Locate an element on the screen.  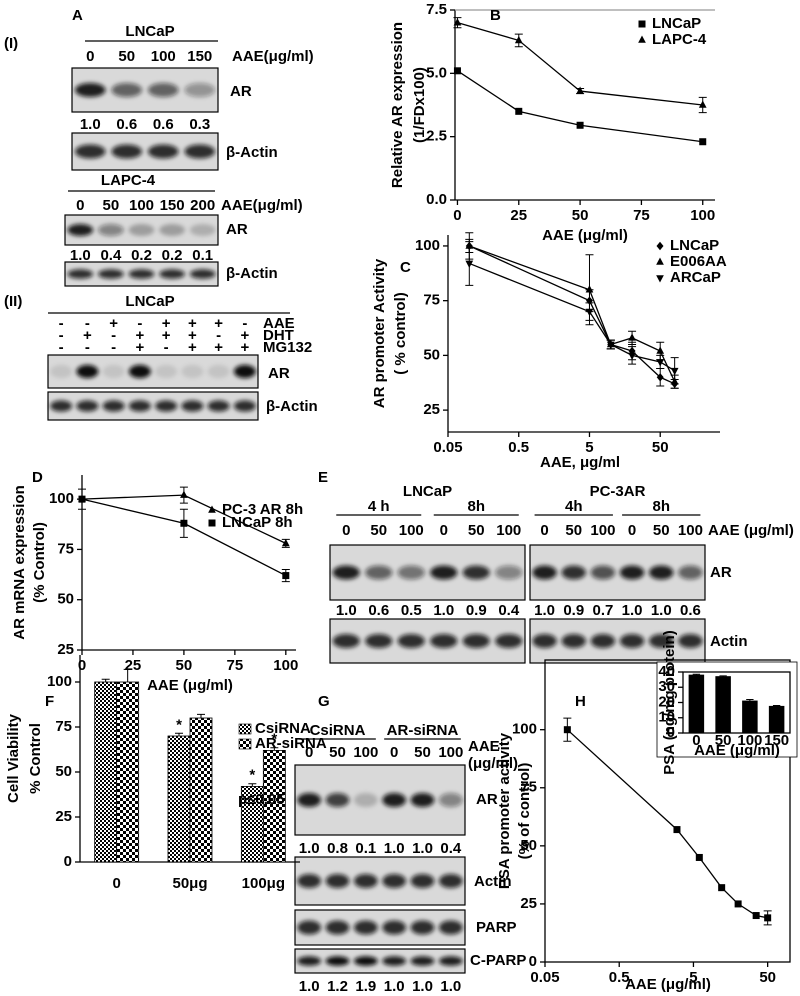
y-tick-label: 7.5 is located at coordinates (436, 9).